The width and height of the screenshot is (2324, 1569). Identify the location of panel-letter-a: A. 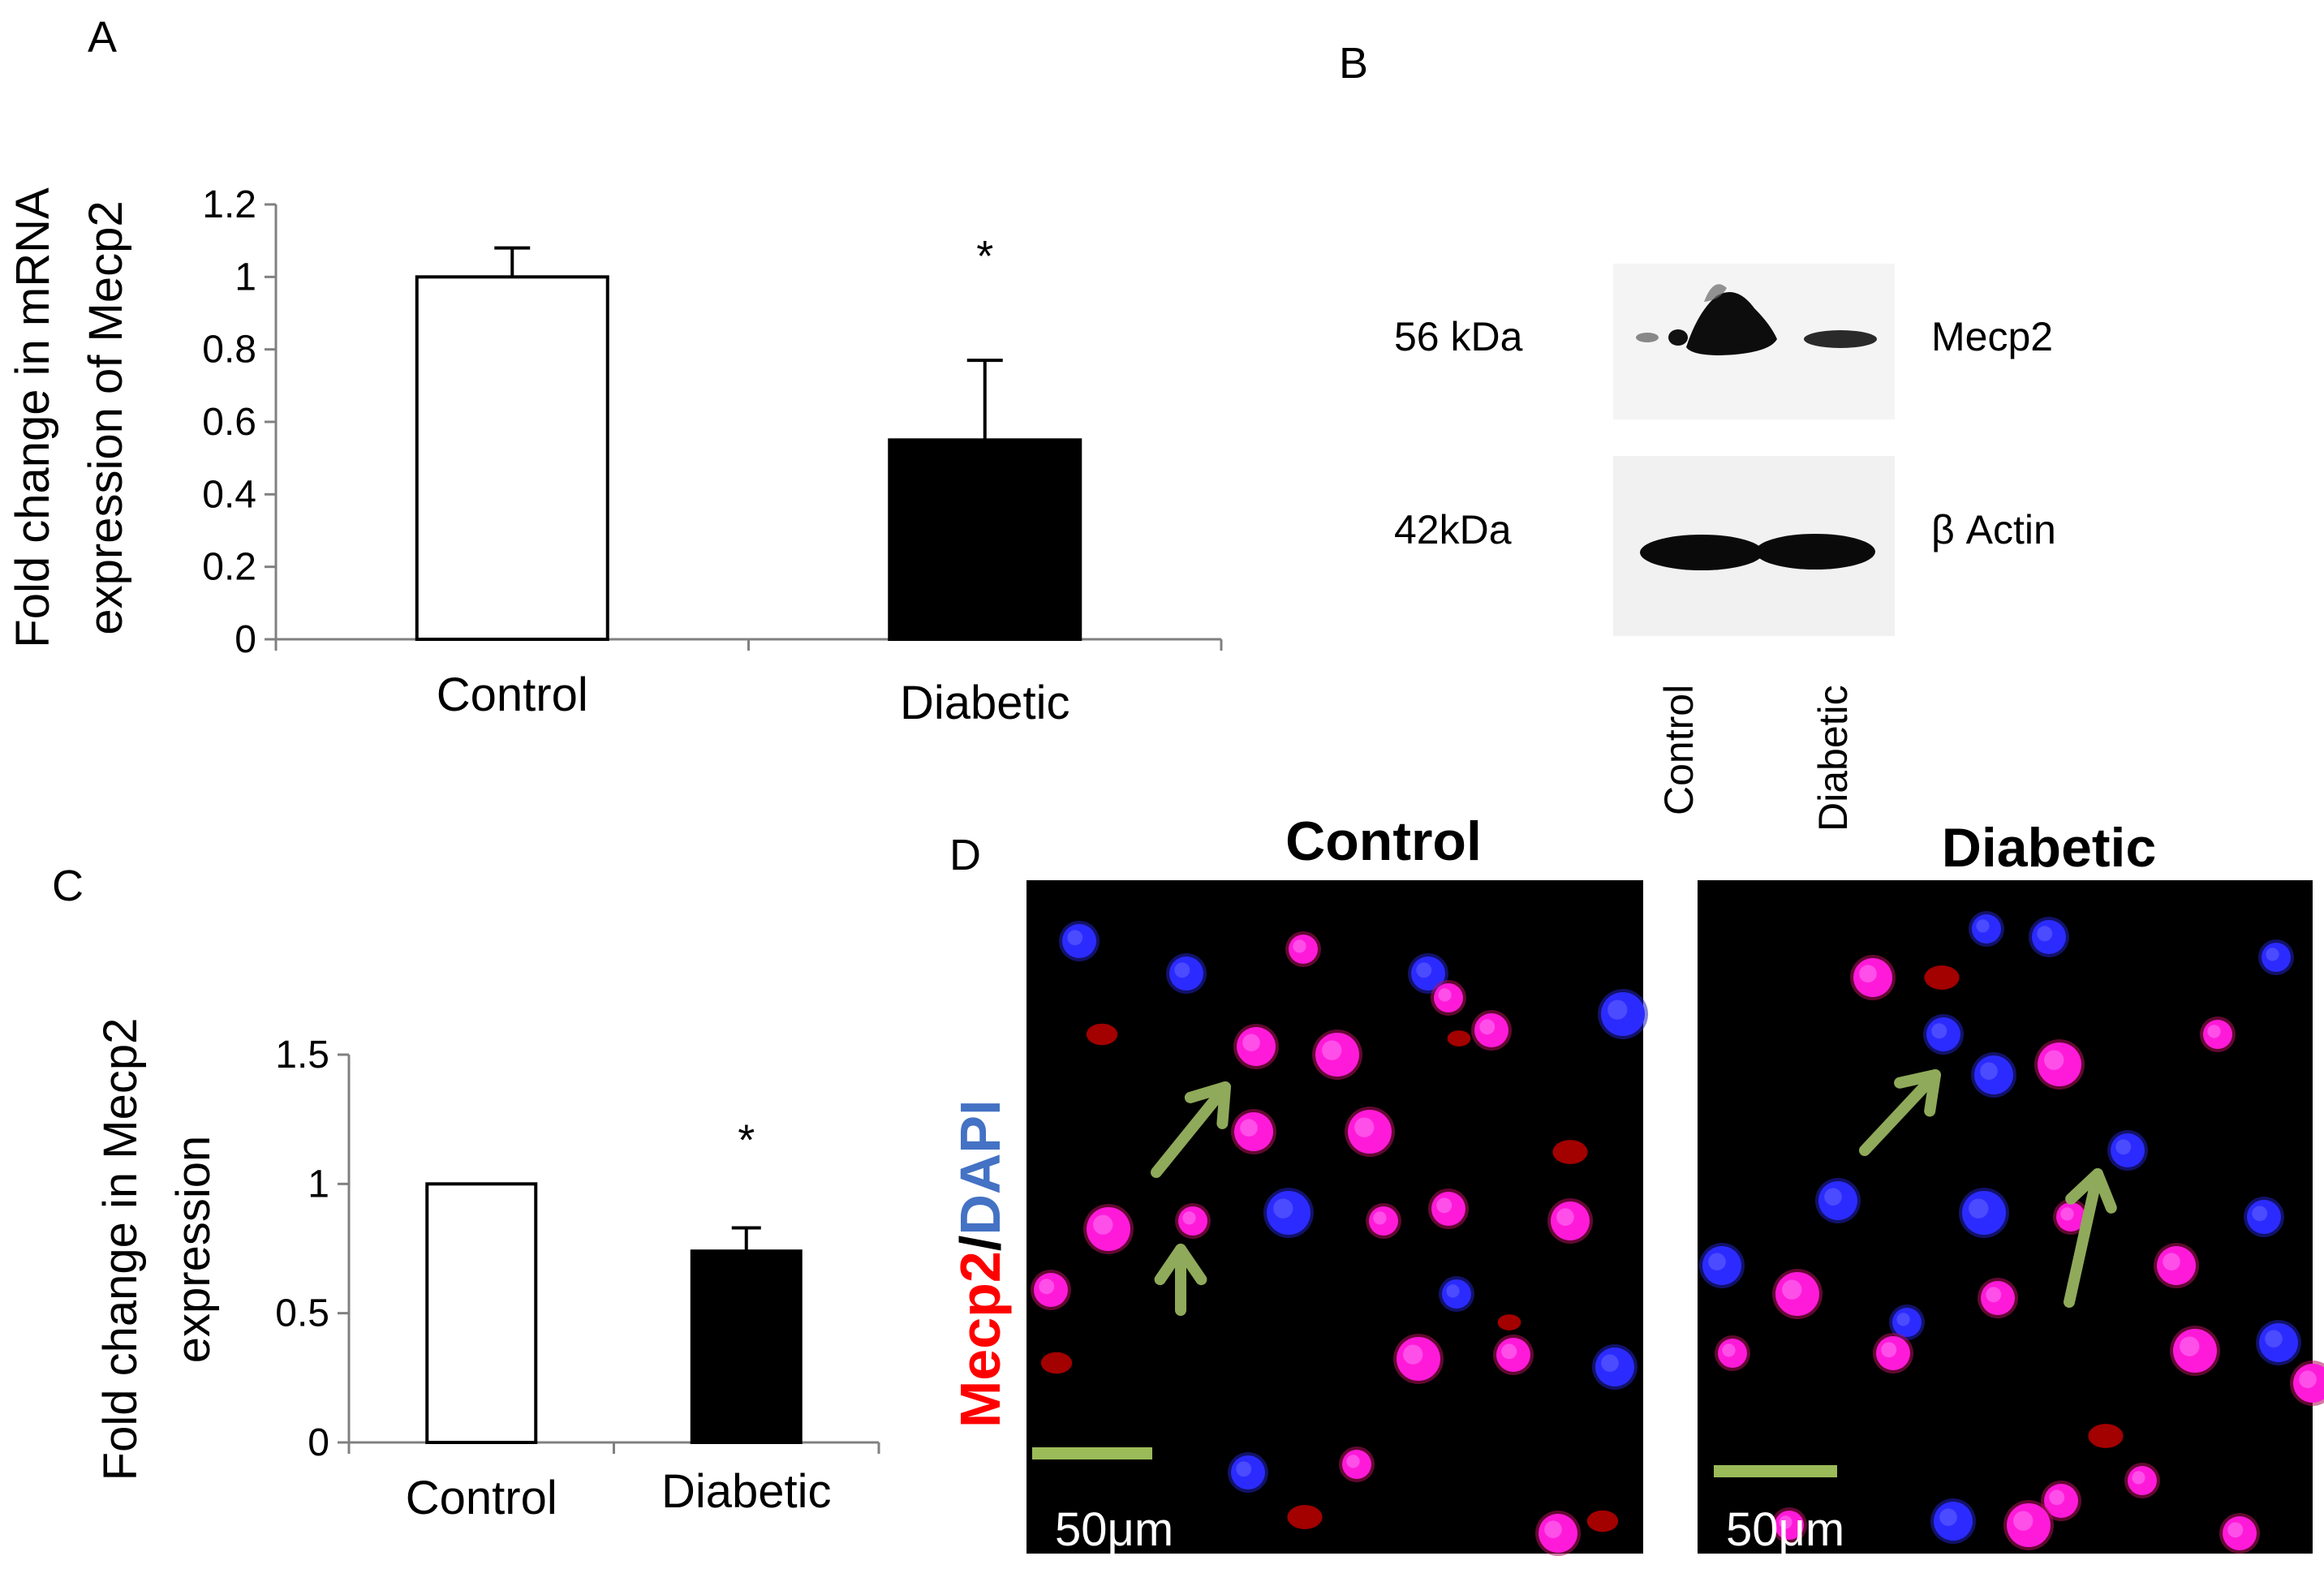
(102, 37).